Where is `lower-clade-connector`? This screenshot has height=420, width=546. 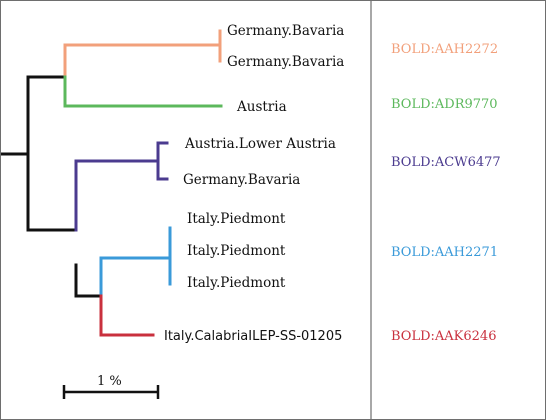 lower-clade-connector is located at coordinates (88, 280).